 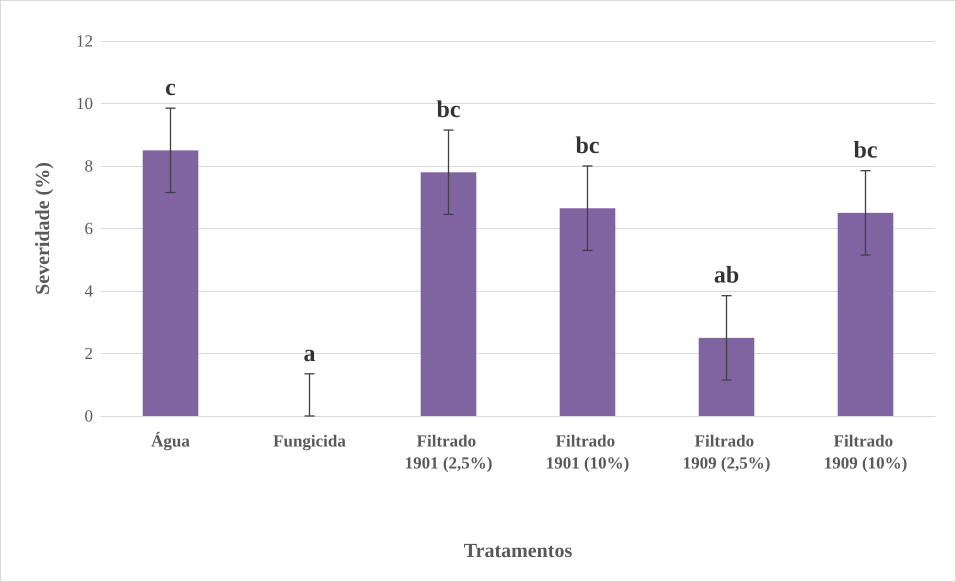 What do you see at coordinates (88, 228) in the screenshot?
I see `y-tick-label: 6` at bounding box center [88, 228].